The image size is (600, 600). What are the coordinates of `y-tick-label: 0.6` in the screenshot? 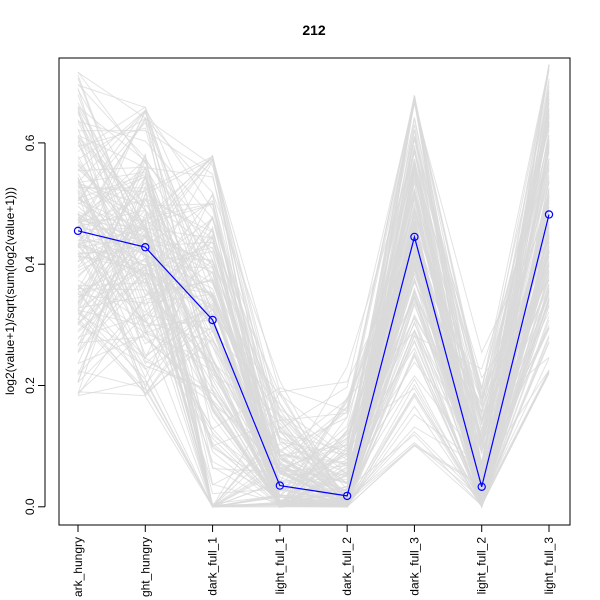 It's located at (30, 142).